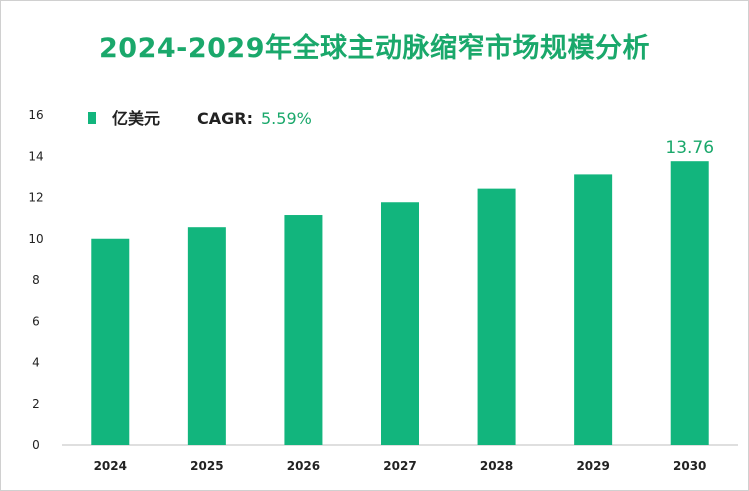  I want to click on x-tick-label: 2024, so click(110, 466).